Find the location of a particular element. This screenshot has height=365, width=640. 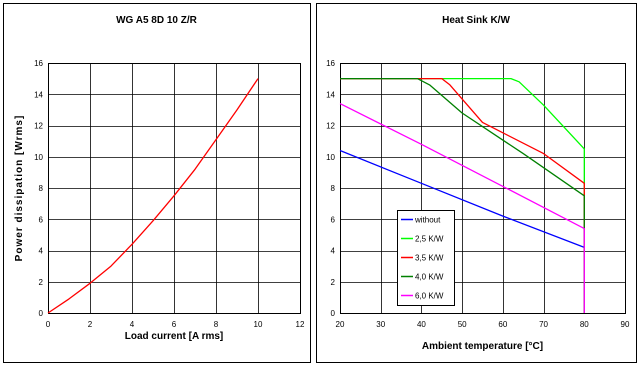

legend-entry: 3,5 K/W is located at coordinates (429, 258).